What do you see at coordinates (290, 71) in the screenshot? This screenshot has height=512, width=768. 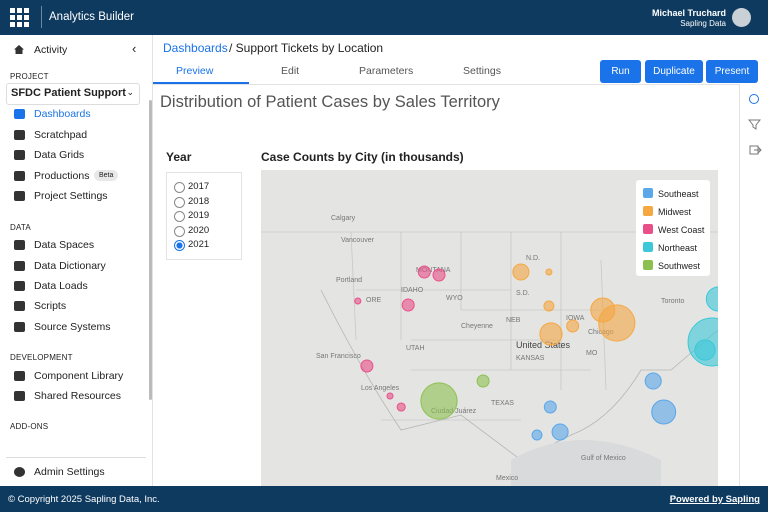 I see `tab: Edit` at bounding box center [290, 71].